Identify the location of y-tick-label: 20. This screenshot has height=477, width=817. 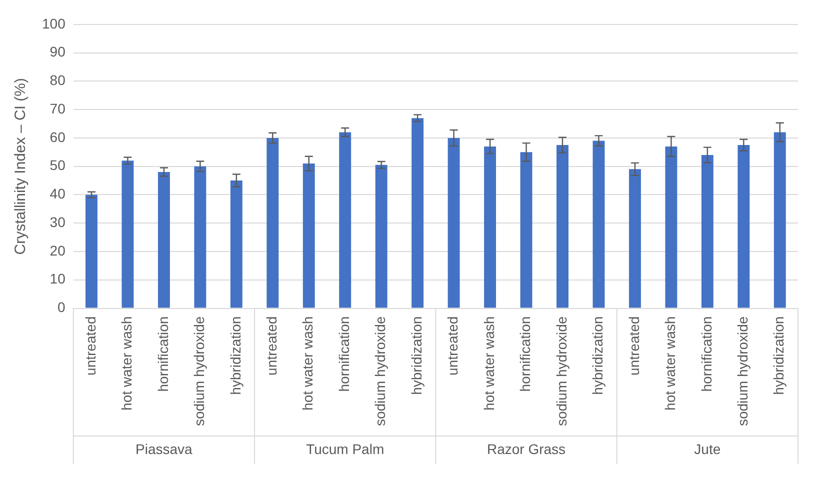
(58, 250).